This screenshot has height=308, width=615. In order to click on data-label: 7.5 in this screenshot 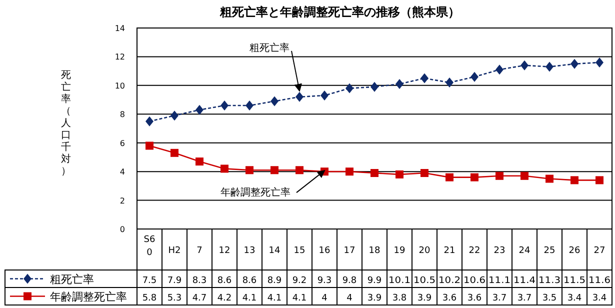, I will do `click(149, 281)`.